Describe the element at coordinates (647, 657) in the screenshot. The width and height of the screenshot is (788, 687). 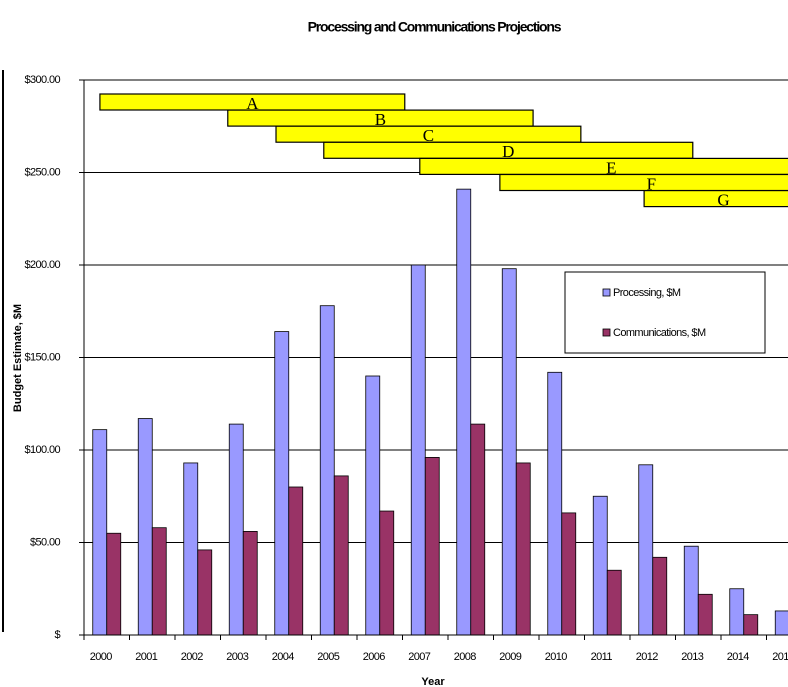
I see `x-tick-label: 2012` at that location.